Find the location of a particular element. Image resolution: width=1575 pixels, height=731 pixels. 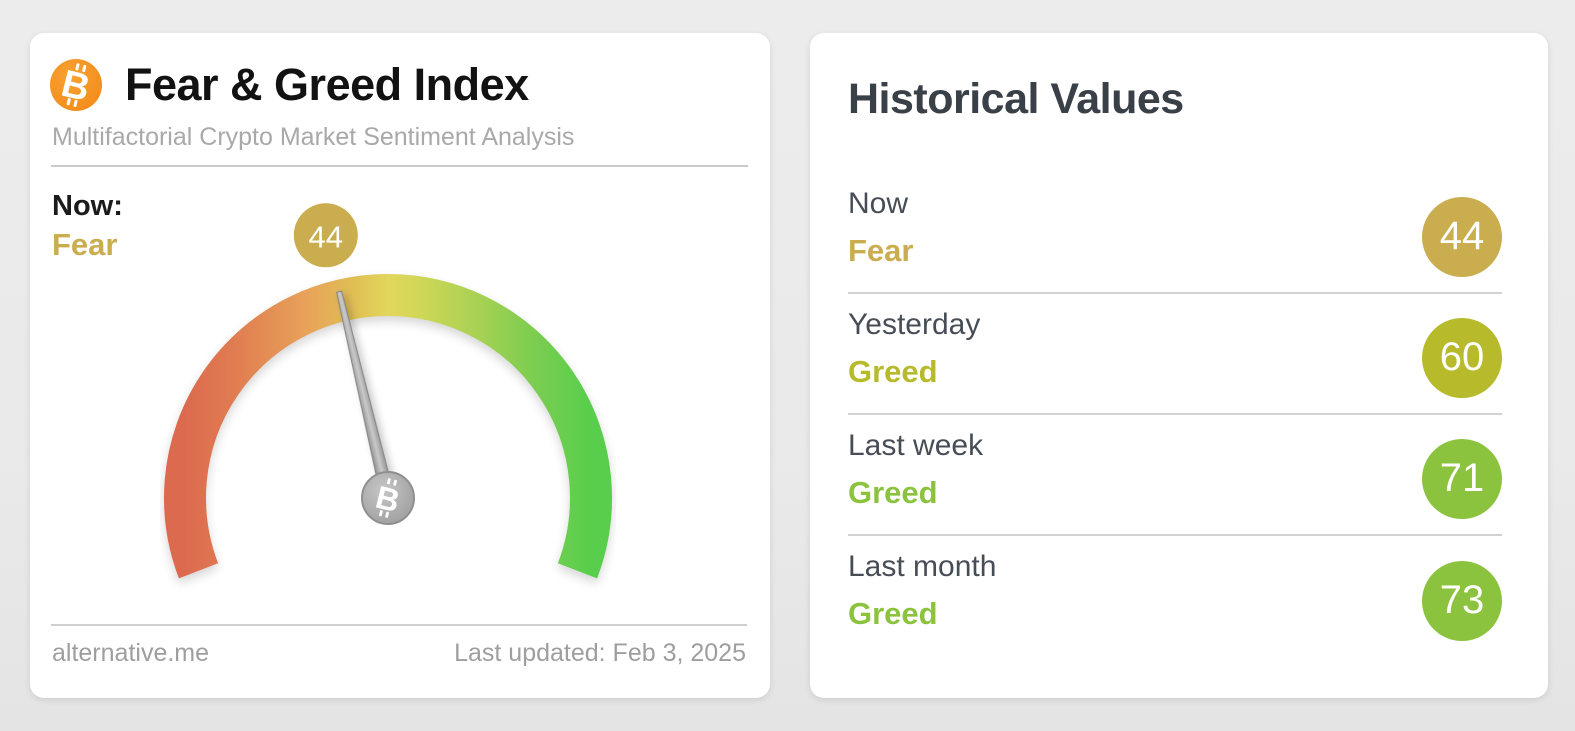

historical-values-title: Historical Values is located at coordinates (1016, 99).